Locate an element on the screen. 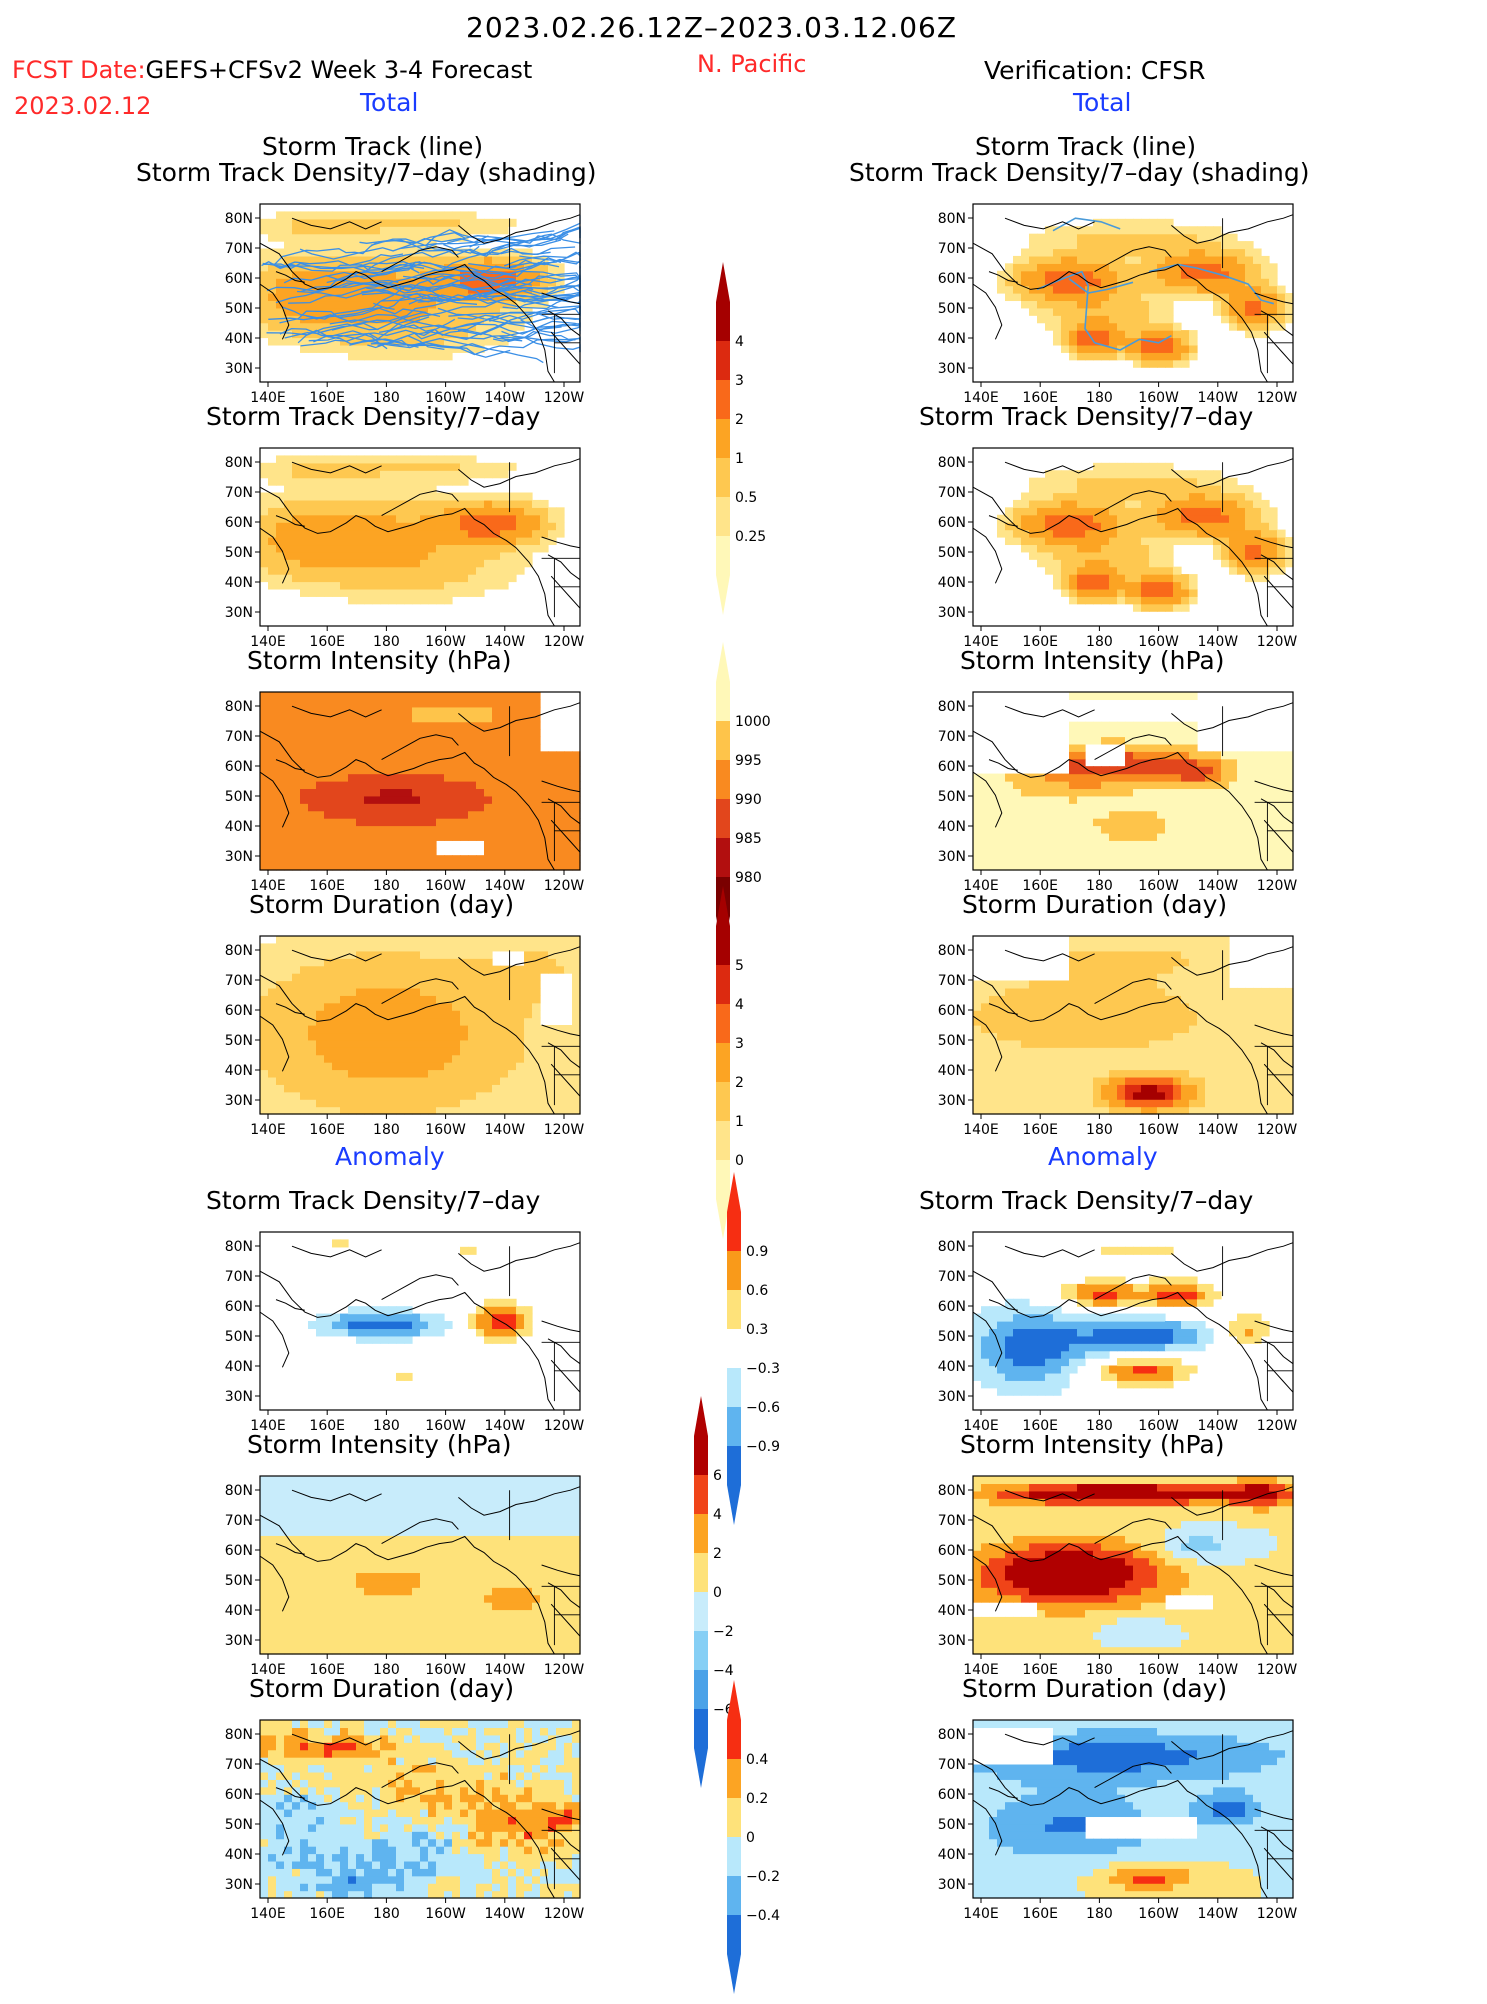 This screenshot has width=1487, height=2004. title-track-shading-right: Storm Track Density/7–day (shading) is located at coordinates (1079, 172).